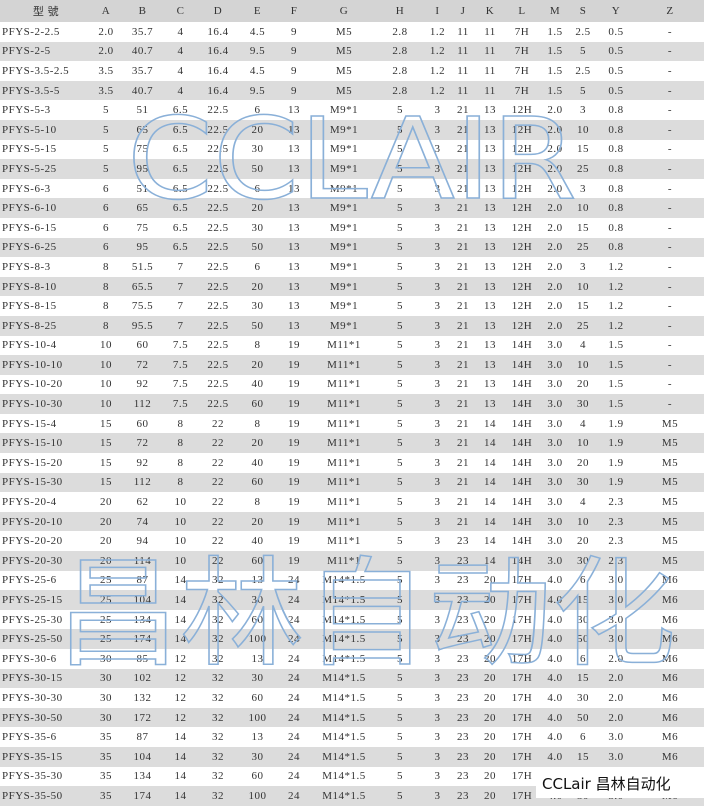 The width and height of the screenshot is (704, 806). What do you see at coordinates (46, 267) in the screenshot?
I see `model-cell: PFYS-8-3` at bounding box center [46, 267].